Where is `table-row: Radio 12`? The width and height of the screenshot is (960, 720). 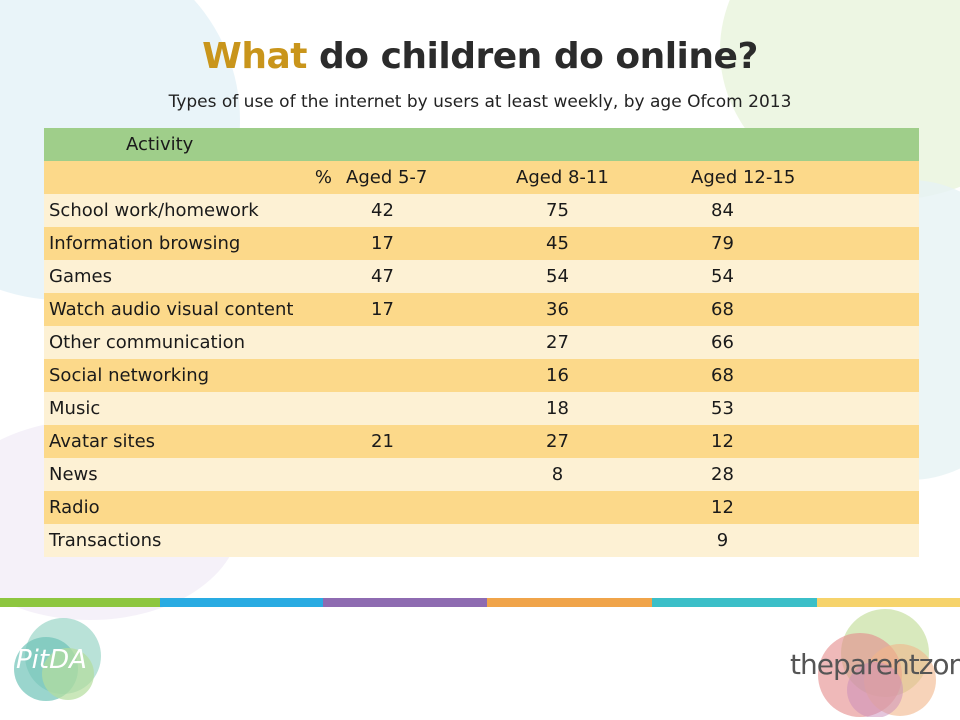 table-row: Radio 12 is located at coordinates (481, 507).